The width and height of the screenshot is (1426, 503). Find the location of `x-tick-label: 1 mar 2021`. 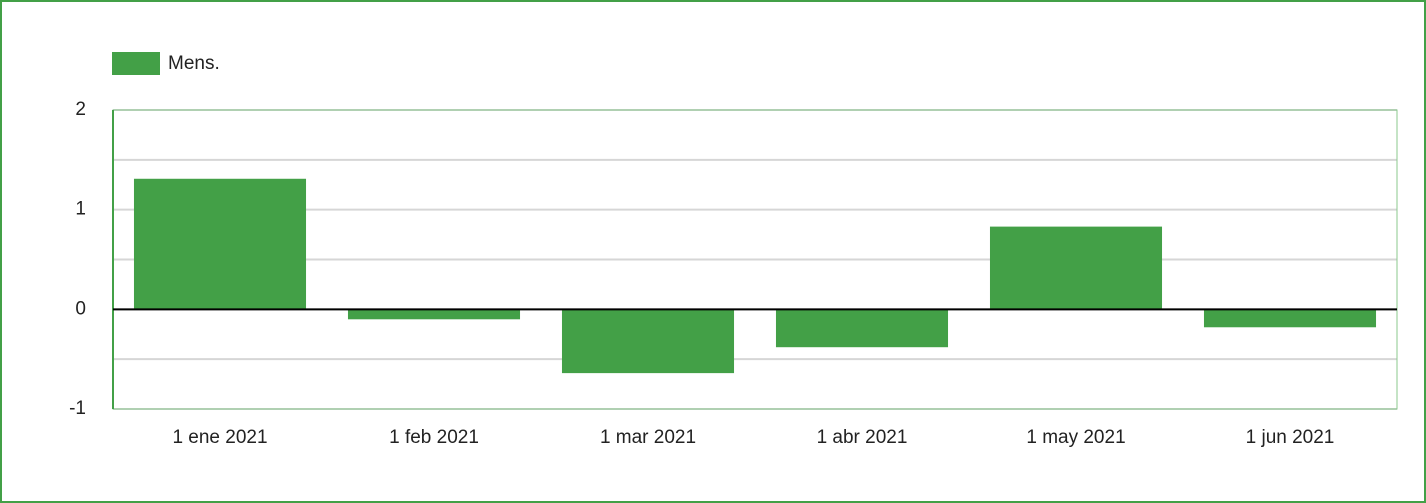

x-tick-label: 1 mar 2021 is located at coordinates (648, 437).